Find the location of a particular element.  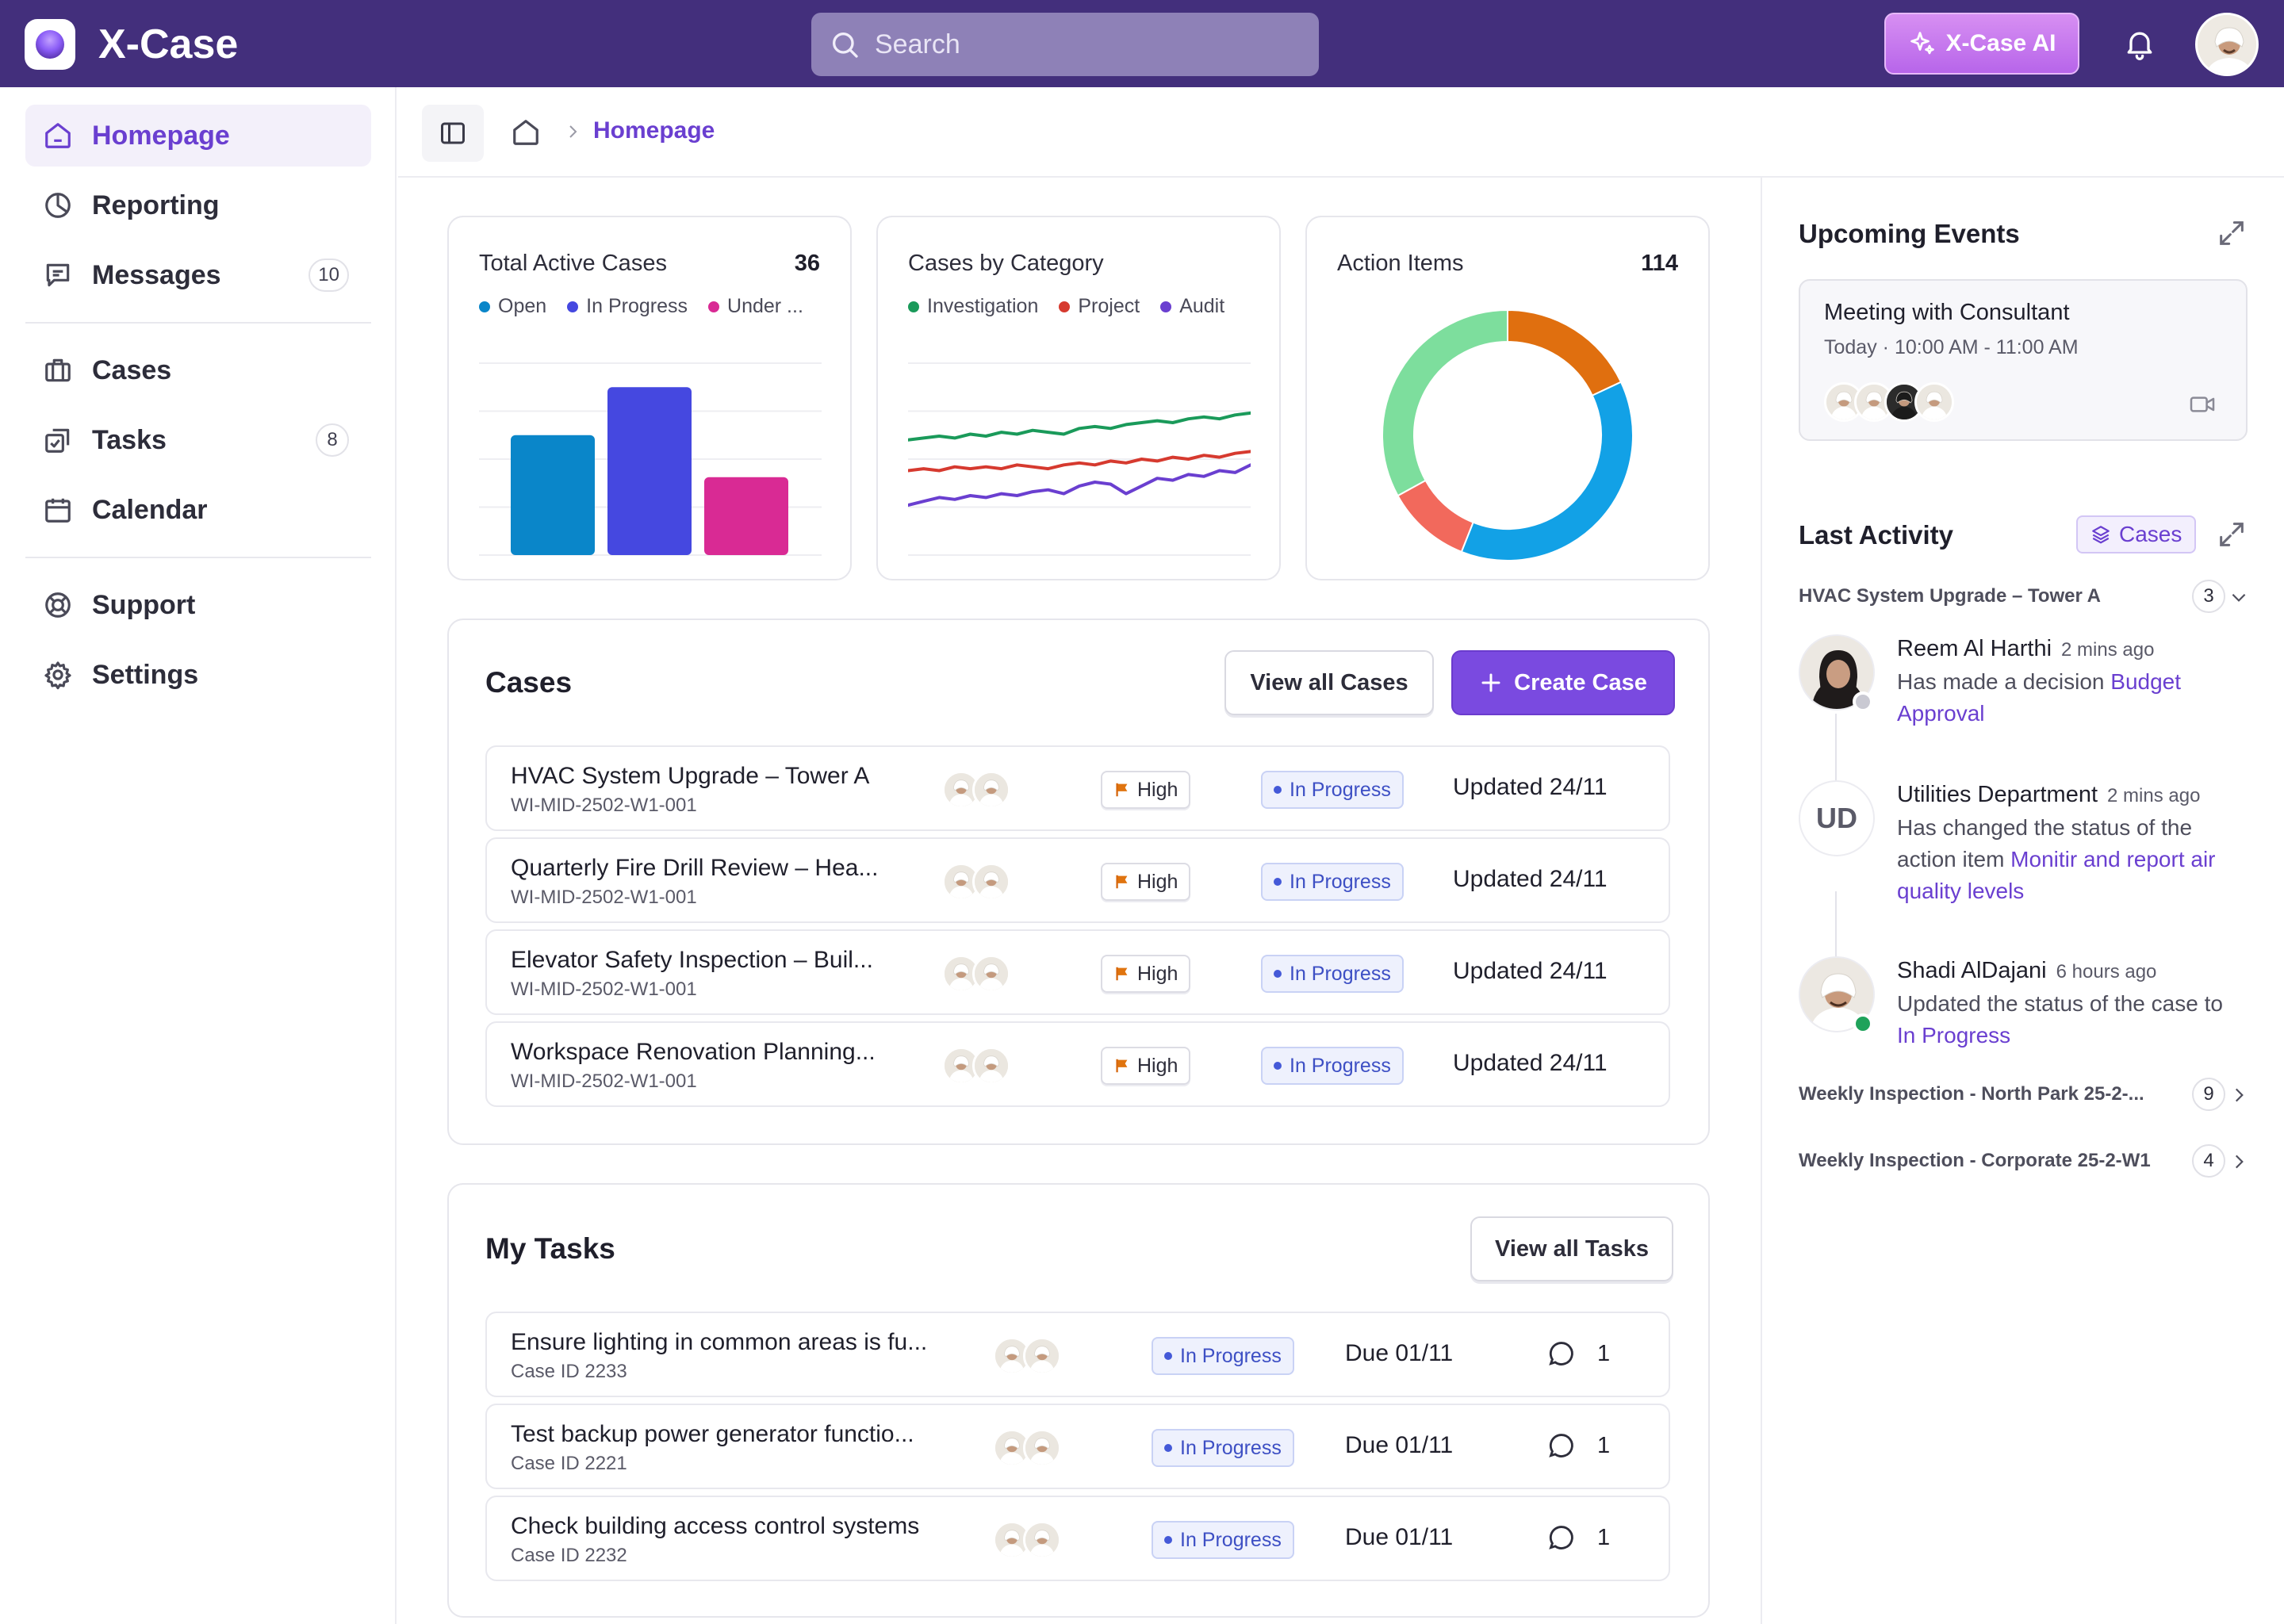

sidebar-item-tasks: Tasks 8 is located at coordinates (198, 440).